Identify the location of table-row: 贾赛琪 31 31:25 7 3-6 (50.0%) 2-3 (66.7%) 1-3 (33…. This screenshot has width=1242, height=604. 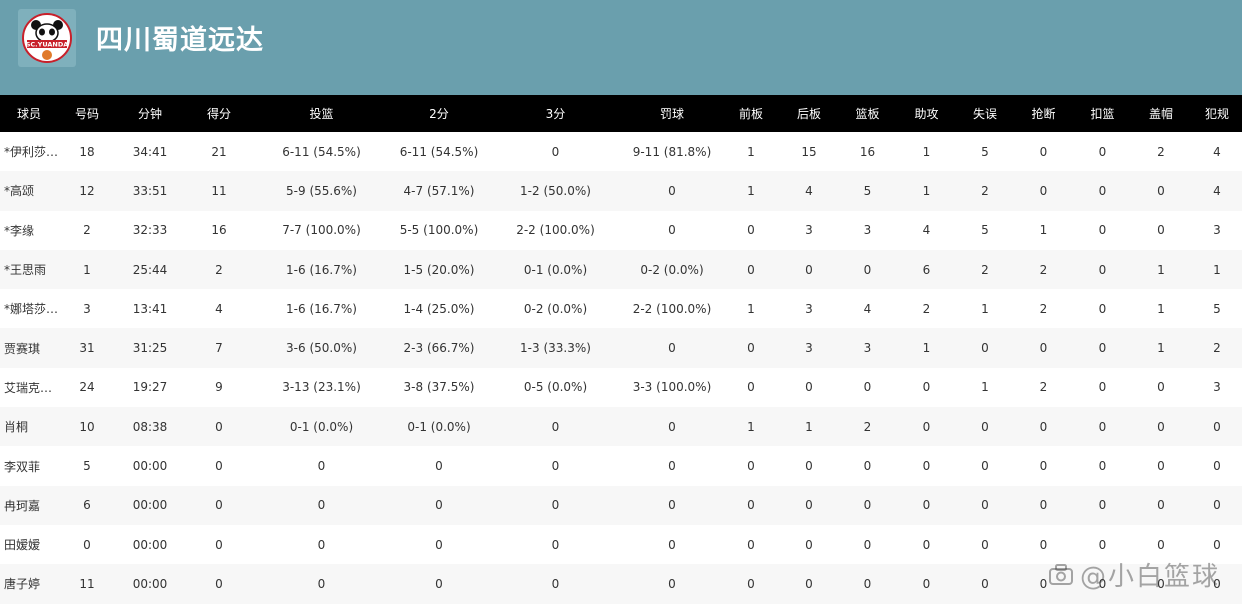
(621, 348).